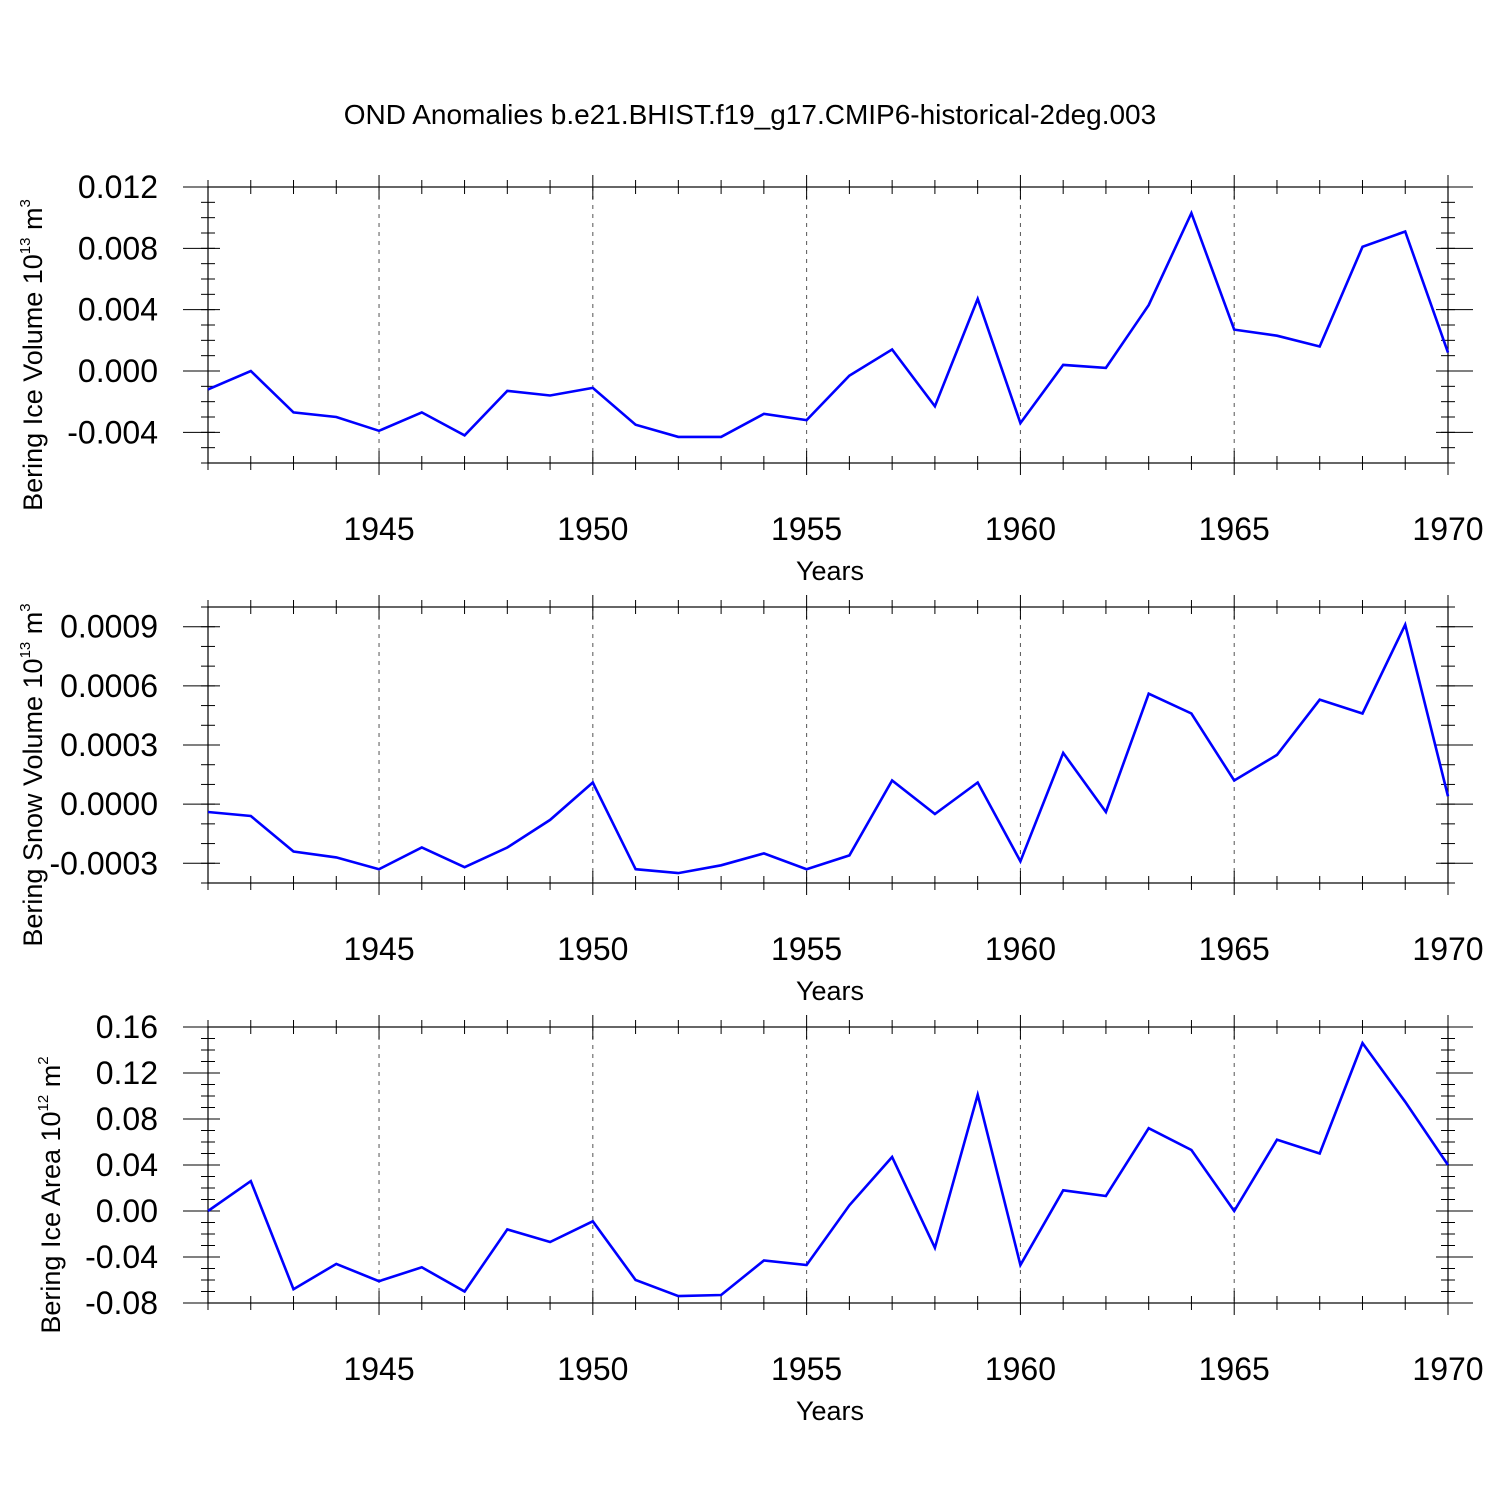  I want to click on y-tick-label: 0.000, so click(118, 371).